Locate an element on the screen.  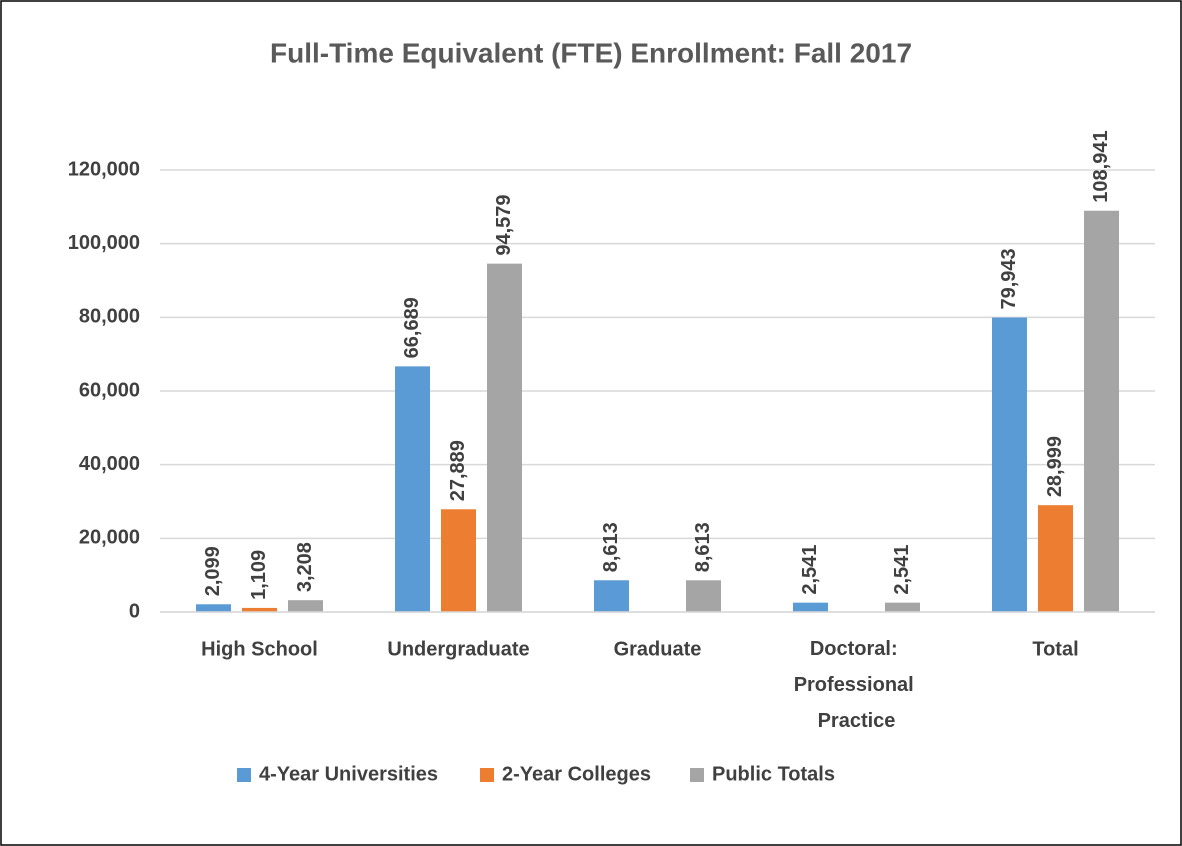
value-label: 1,109 is located at coordinates (259, 575).